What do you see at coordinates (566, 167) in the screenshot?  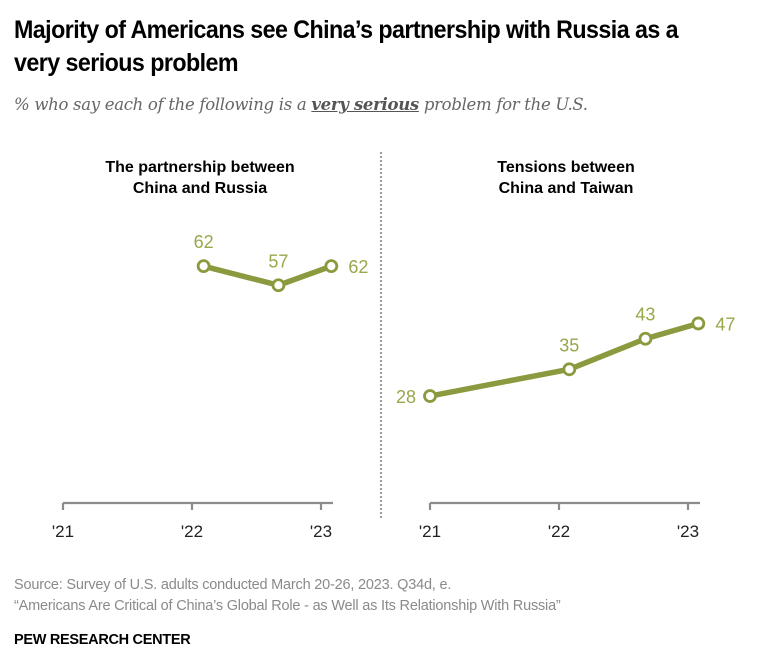 I see `panel-title-line: Tensions between` at bounding box center [566, 167].